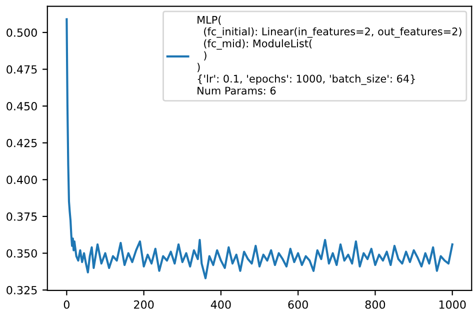 This screenshot has height=314, width=474. I want to click on y-tick-label: 0.350, so click(21, 253).